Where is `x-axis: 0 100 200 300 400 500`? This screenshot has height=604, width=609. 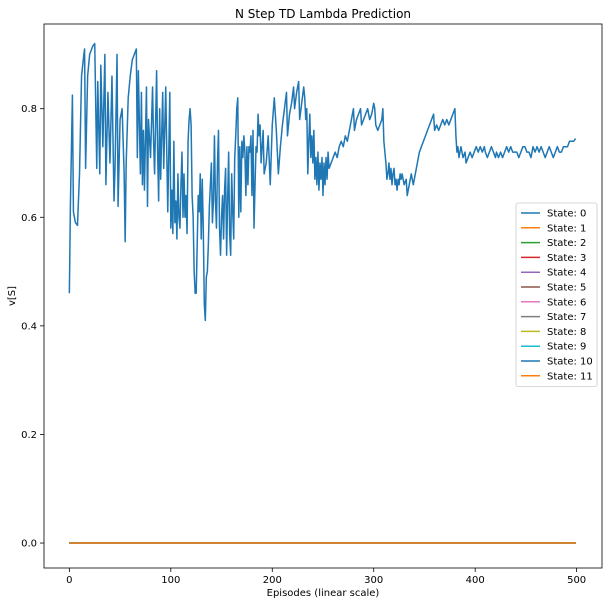
x-axis: 0 100 200 300 400 500 is located at coordinates (326, 577).